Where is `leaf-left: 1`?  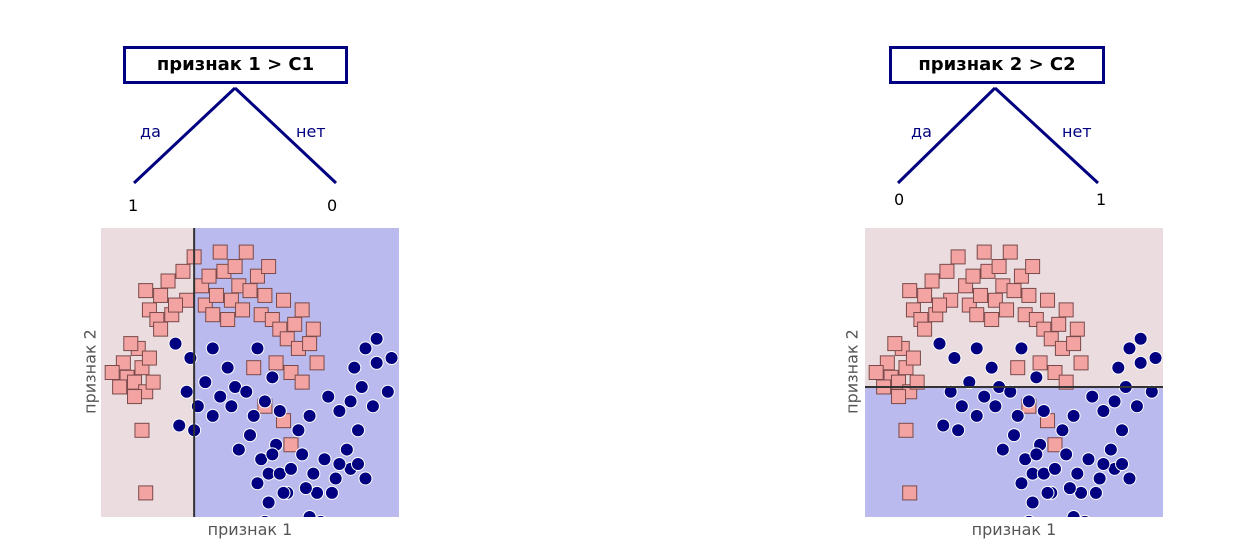 leaf-left: 1 is located at coordinates (133, 205).